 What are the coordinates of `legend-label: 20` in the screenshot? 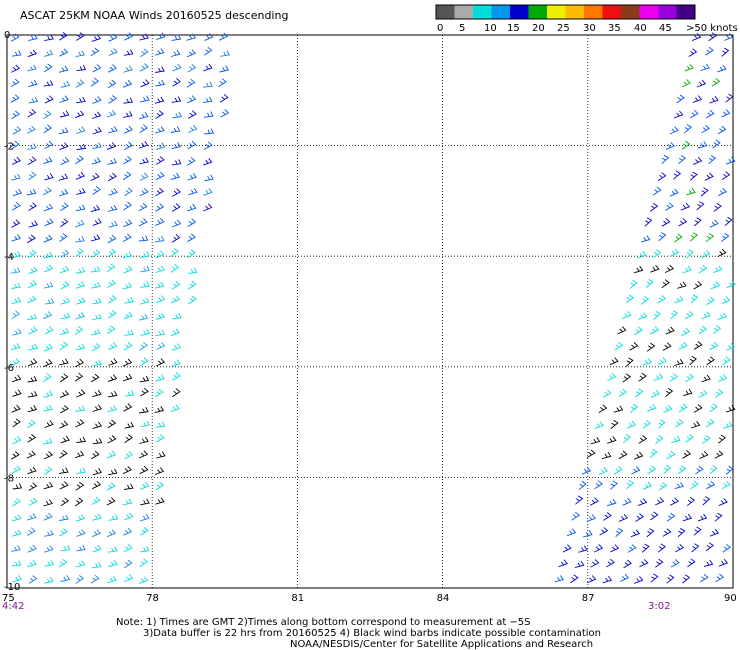 It's located at (538, 28).